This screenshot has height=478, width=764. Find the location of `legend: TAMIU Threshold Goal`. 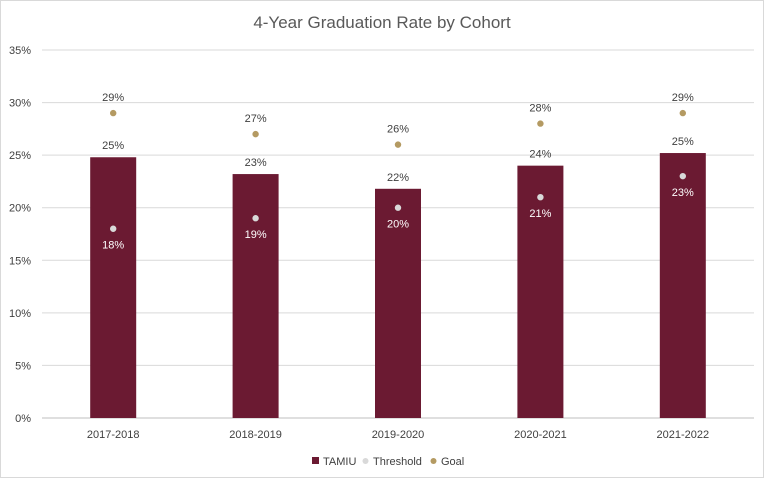

legend: TAMIU Threshold Goal is located at coordinates (388, 462).